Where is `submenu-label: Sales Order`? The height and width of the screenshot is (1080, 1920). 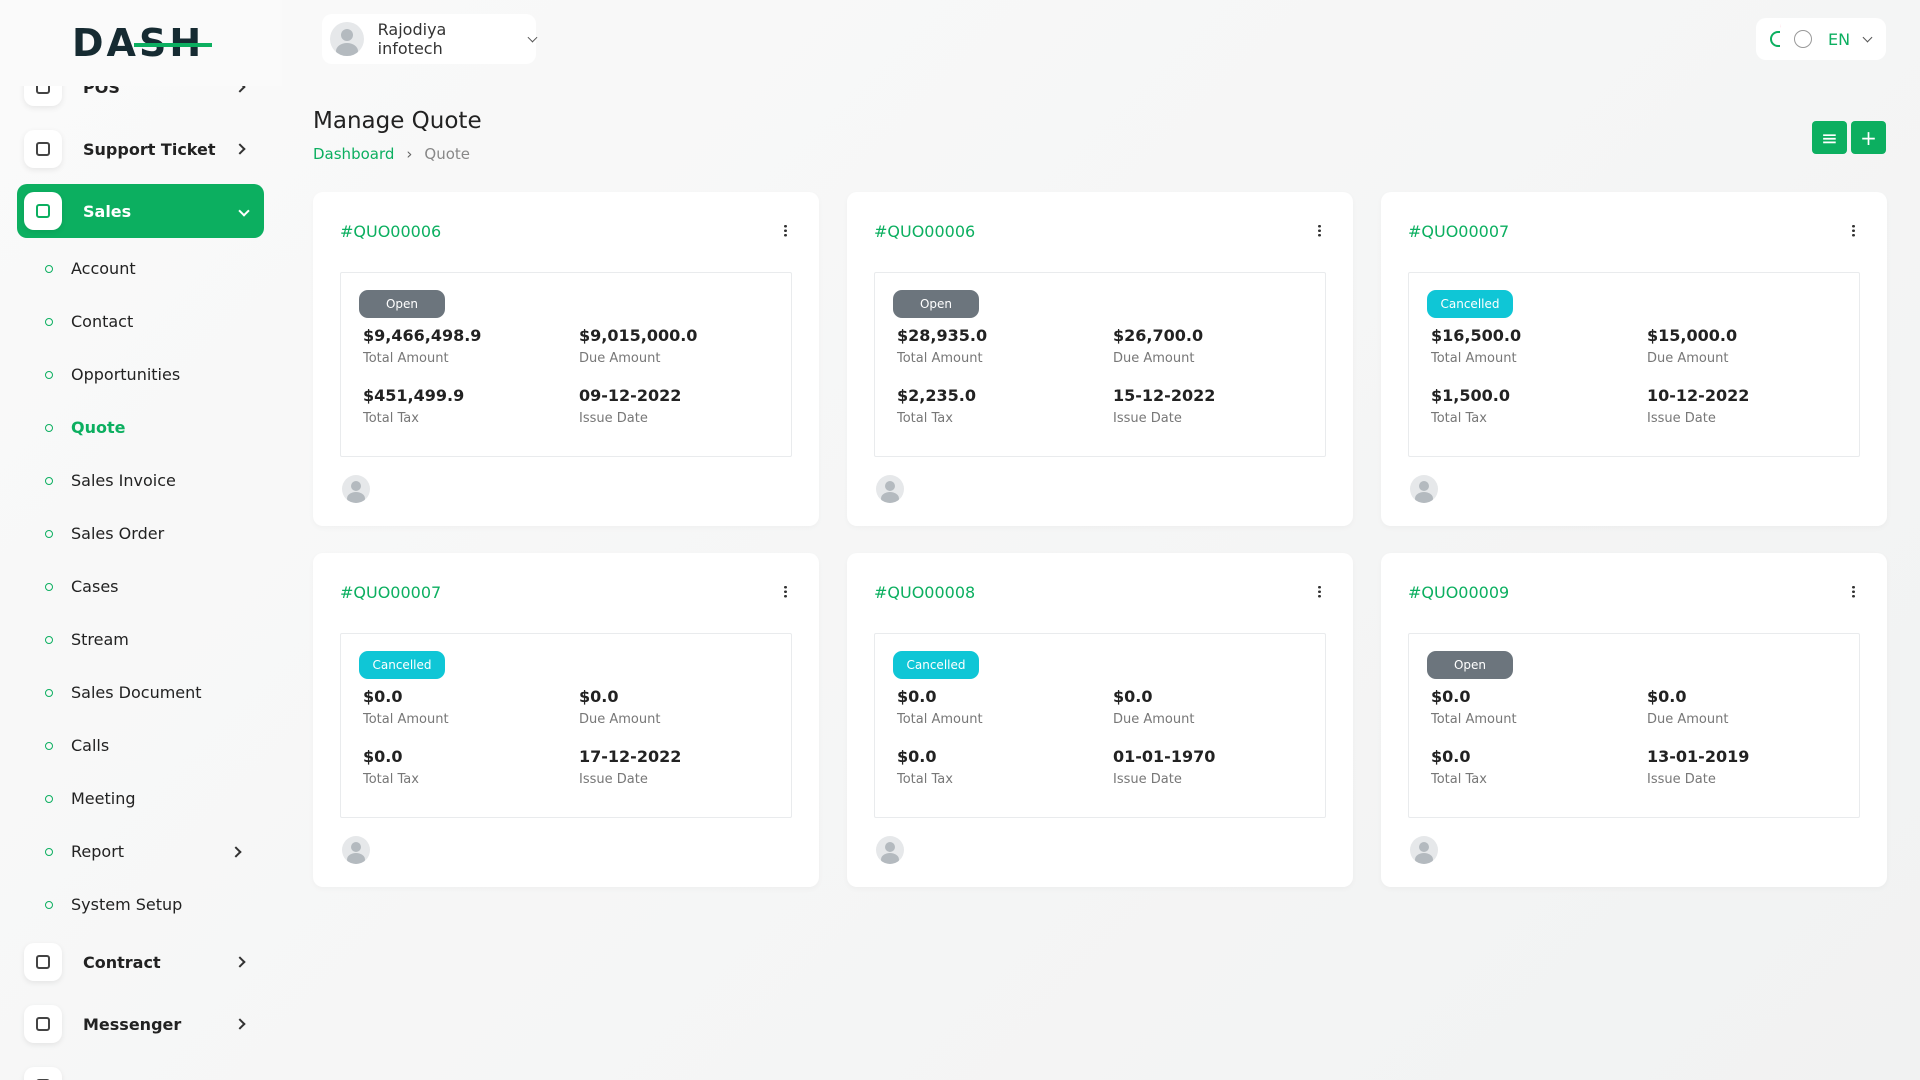
submenu-label: Sales Order is located at coordinates (118, 533).